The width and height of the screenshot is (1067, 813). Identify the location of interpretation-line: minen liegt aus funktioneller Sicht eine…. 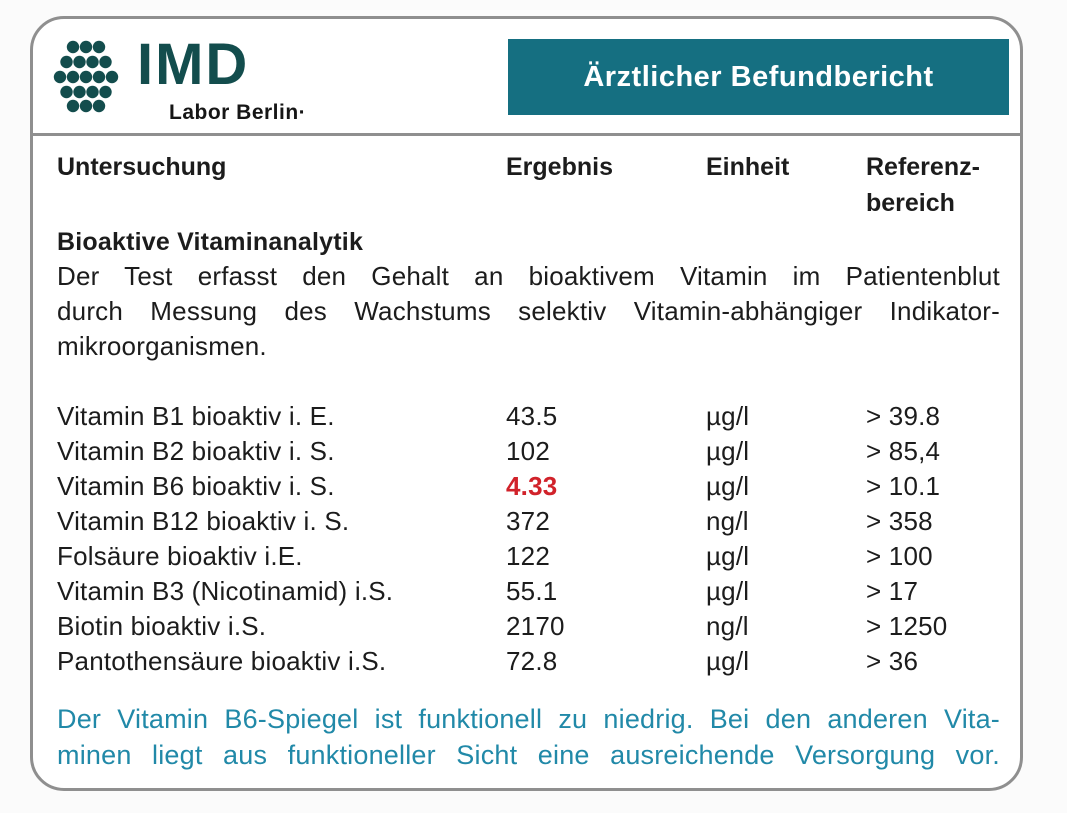
(528, 755).